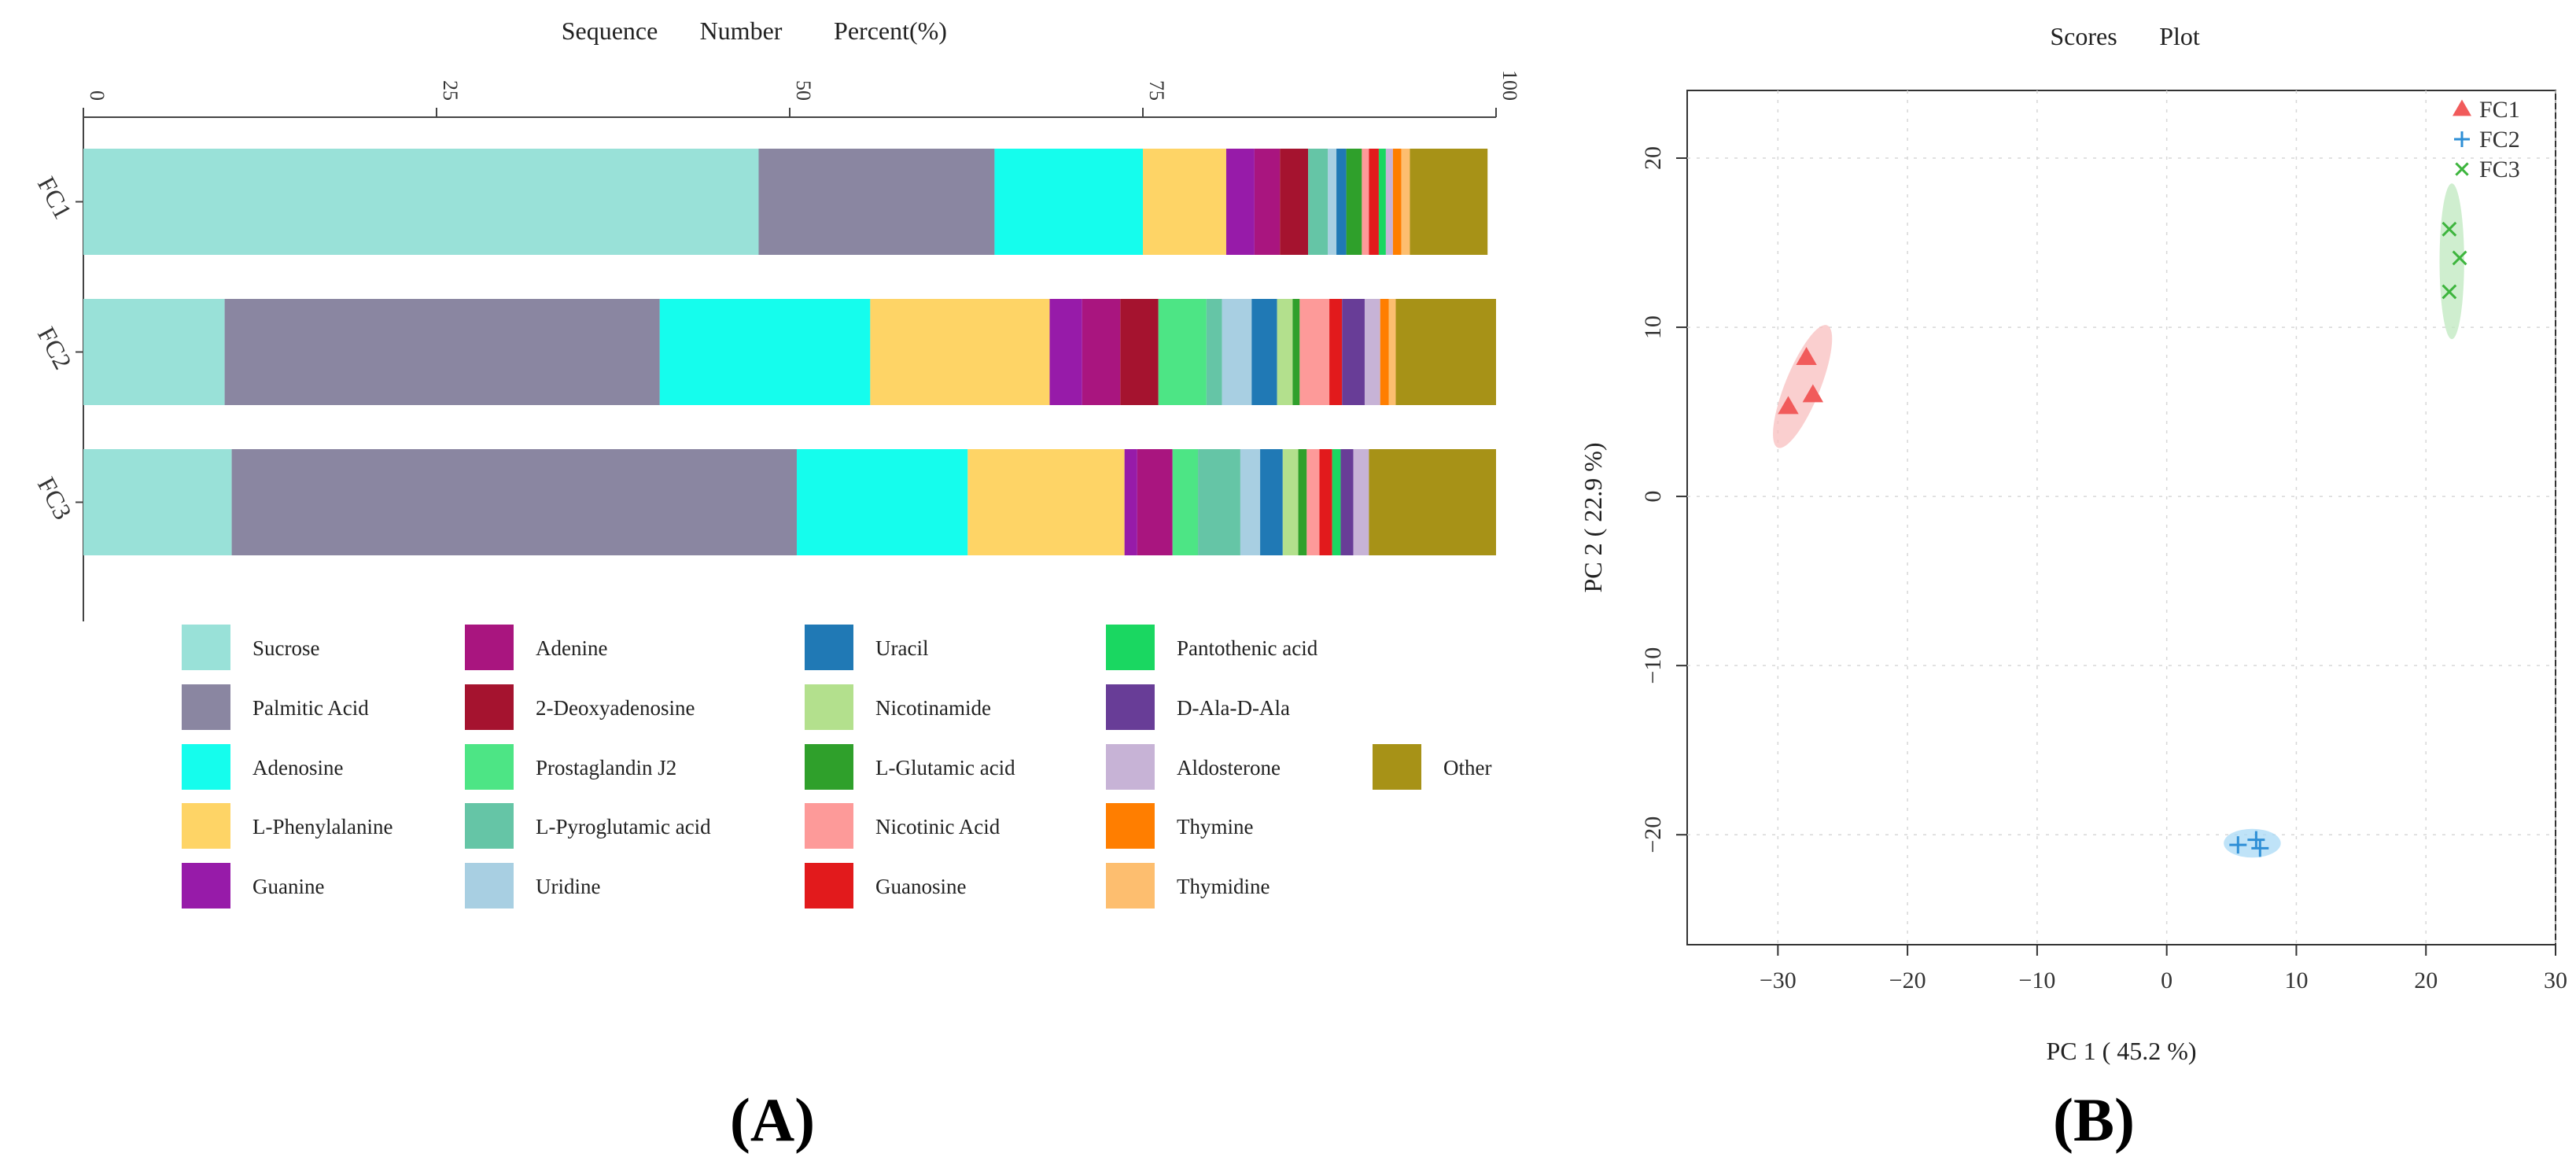 The width and height of the screenshot is (2576, 1161). Describe the element at coordinates (741, 31) in the screenshot. I see `bar-chart-title-word-2: Number` at that location.